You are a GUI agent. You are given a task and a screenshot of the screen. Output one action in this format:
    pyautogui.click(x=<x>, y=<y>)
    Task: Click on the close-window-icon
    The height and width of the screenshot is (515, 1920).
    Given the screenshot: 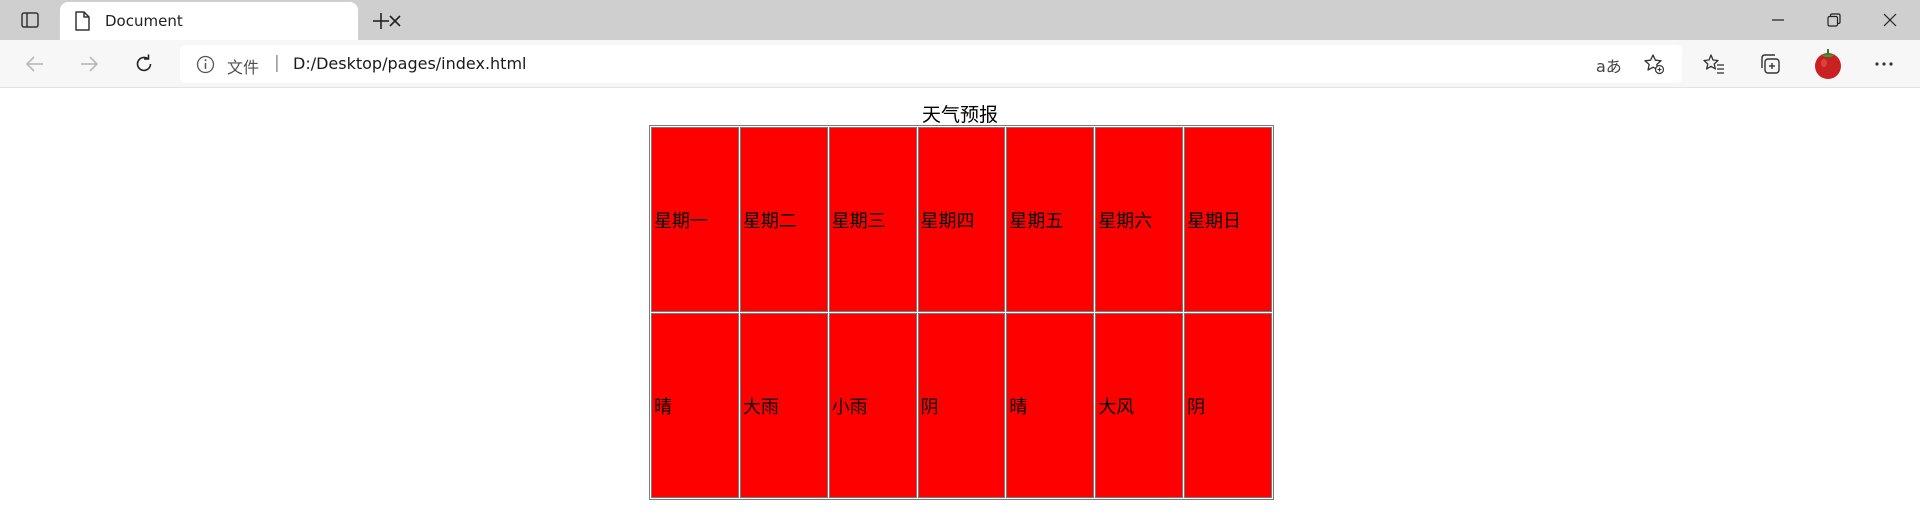 What is the action you would take?
    pyautogui.click(x=1890, y=20)
    